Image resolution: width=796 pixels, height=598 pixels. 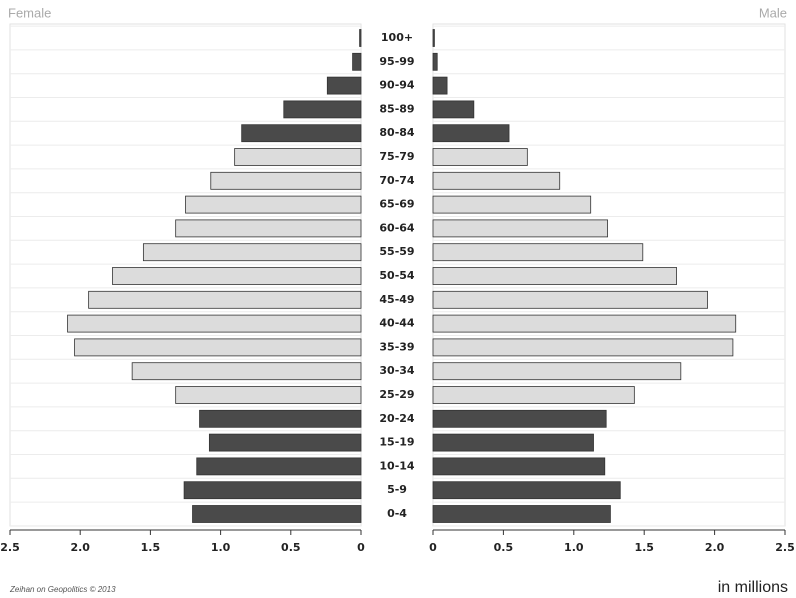 What do you see at coordinates (396, 108) in the screenshot?
I see `age-label: 85-89` at bounding box center [396, 108].